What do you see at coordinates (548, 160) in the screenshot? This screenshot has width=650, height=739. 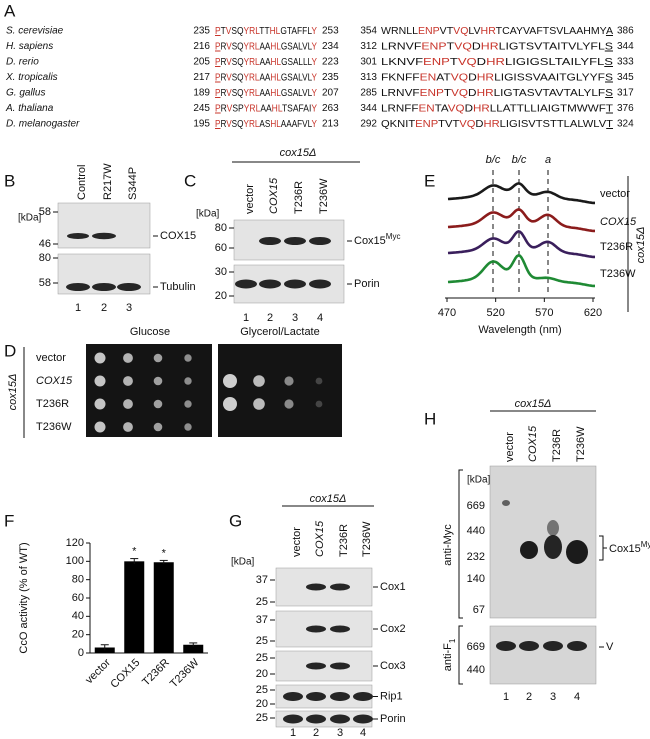 I see `peak-label: a` at bounding box center [548, 160].